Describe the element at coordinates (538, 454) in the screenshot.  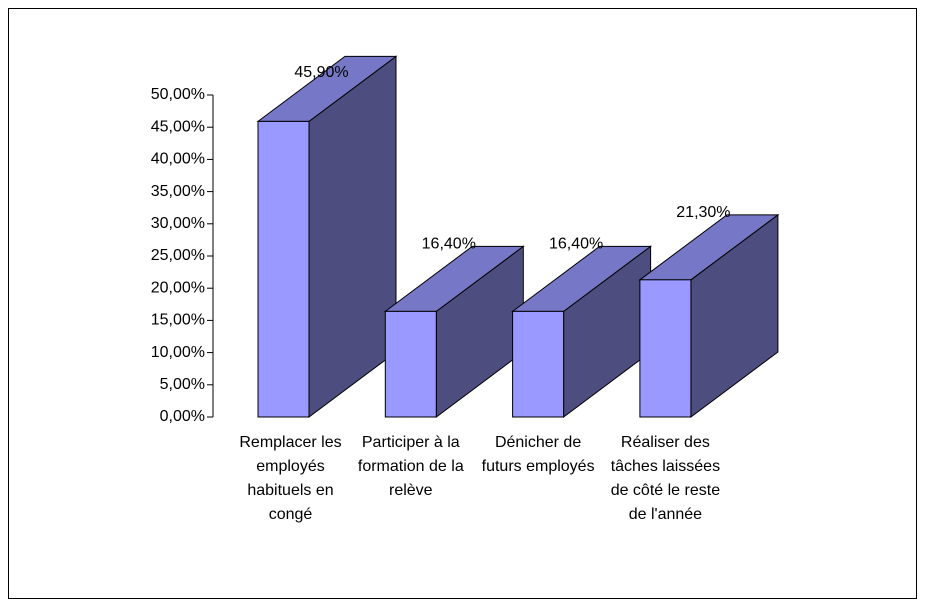
I see `x-tick-label: Dénicher de futurs employés` at that location.